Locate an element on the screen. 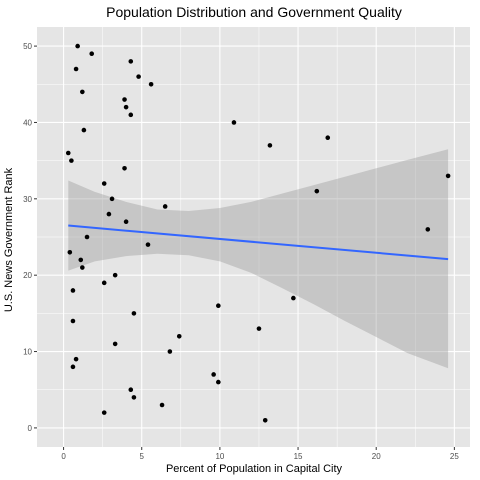  x-tick-label: 20 is located at coordinates (376, 456).